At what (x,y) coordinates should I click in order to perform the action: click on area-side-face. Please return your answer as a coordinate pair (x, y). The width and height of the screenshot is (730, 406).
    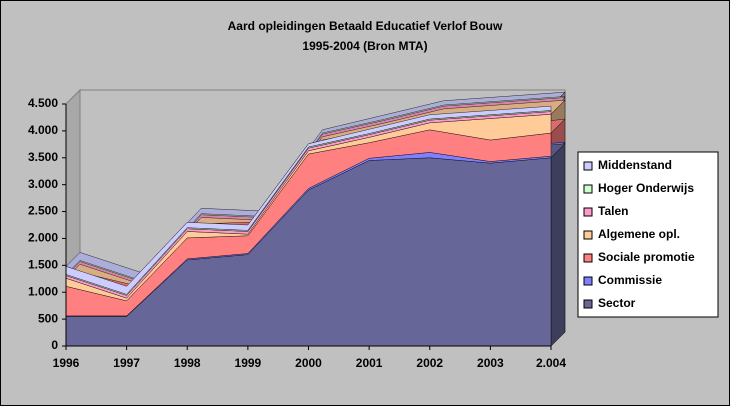
    Looking at the image, I should click on (558, 245).